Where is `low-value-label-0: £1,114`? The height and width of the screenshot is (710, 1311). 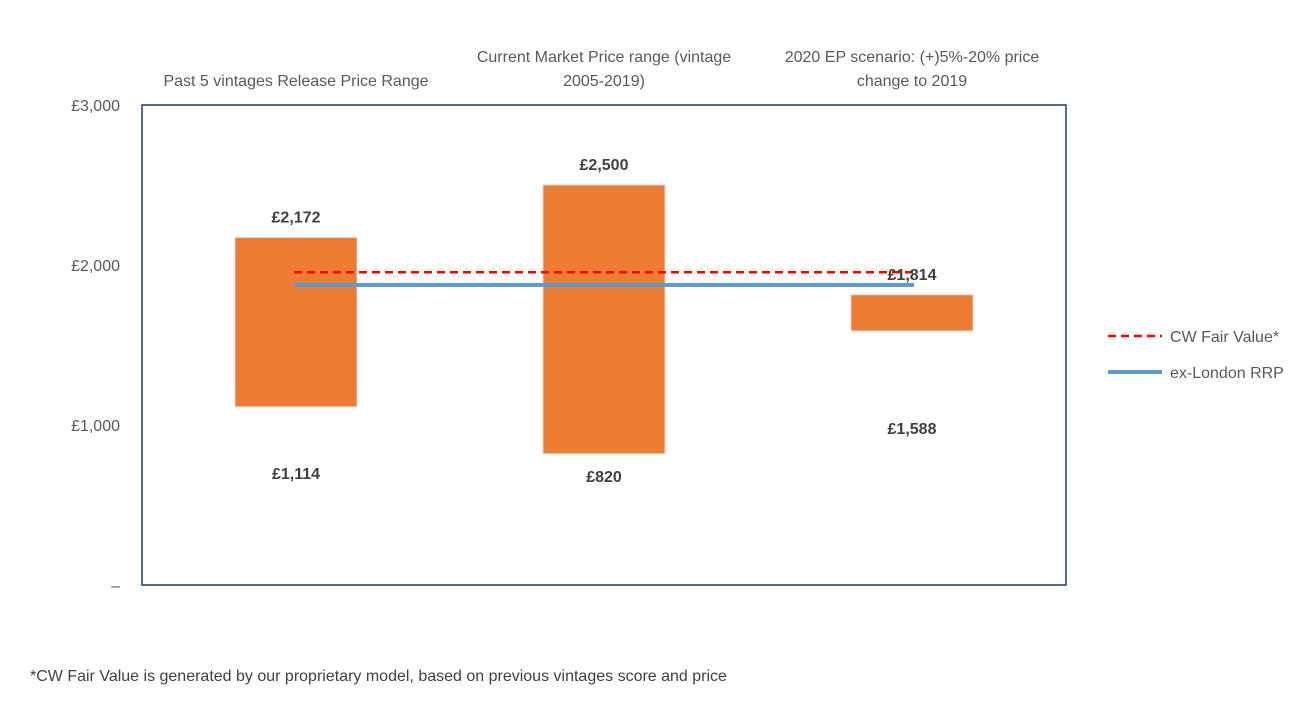
low-value-label-0: £1,114 is located at coordinates (296, 474).